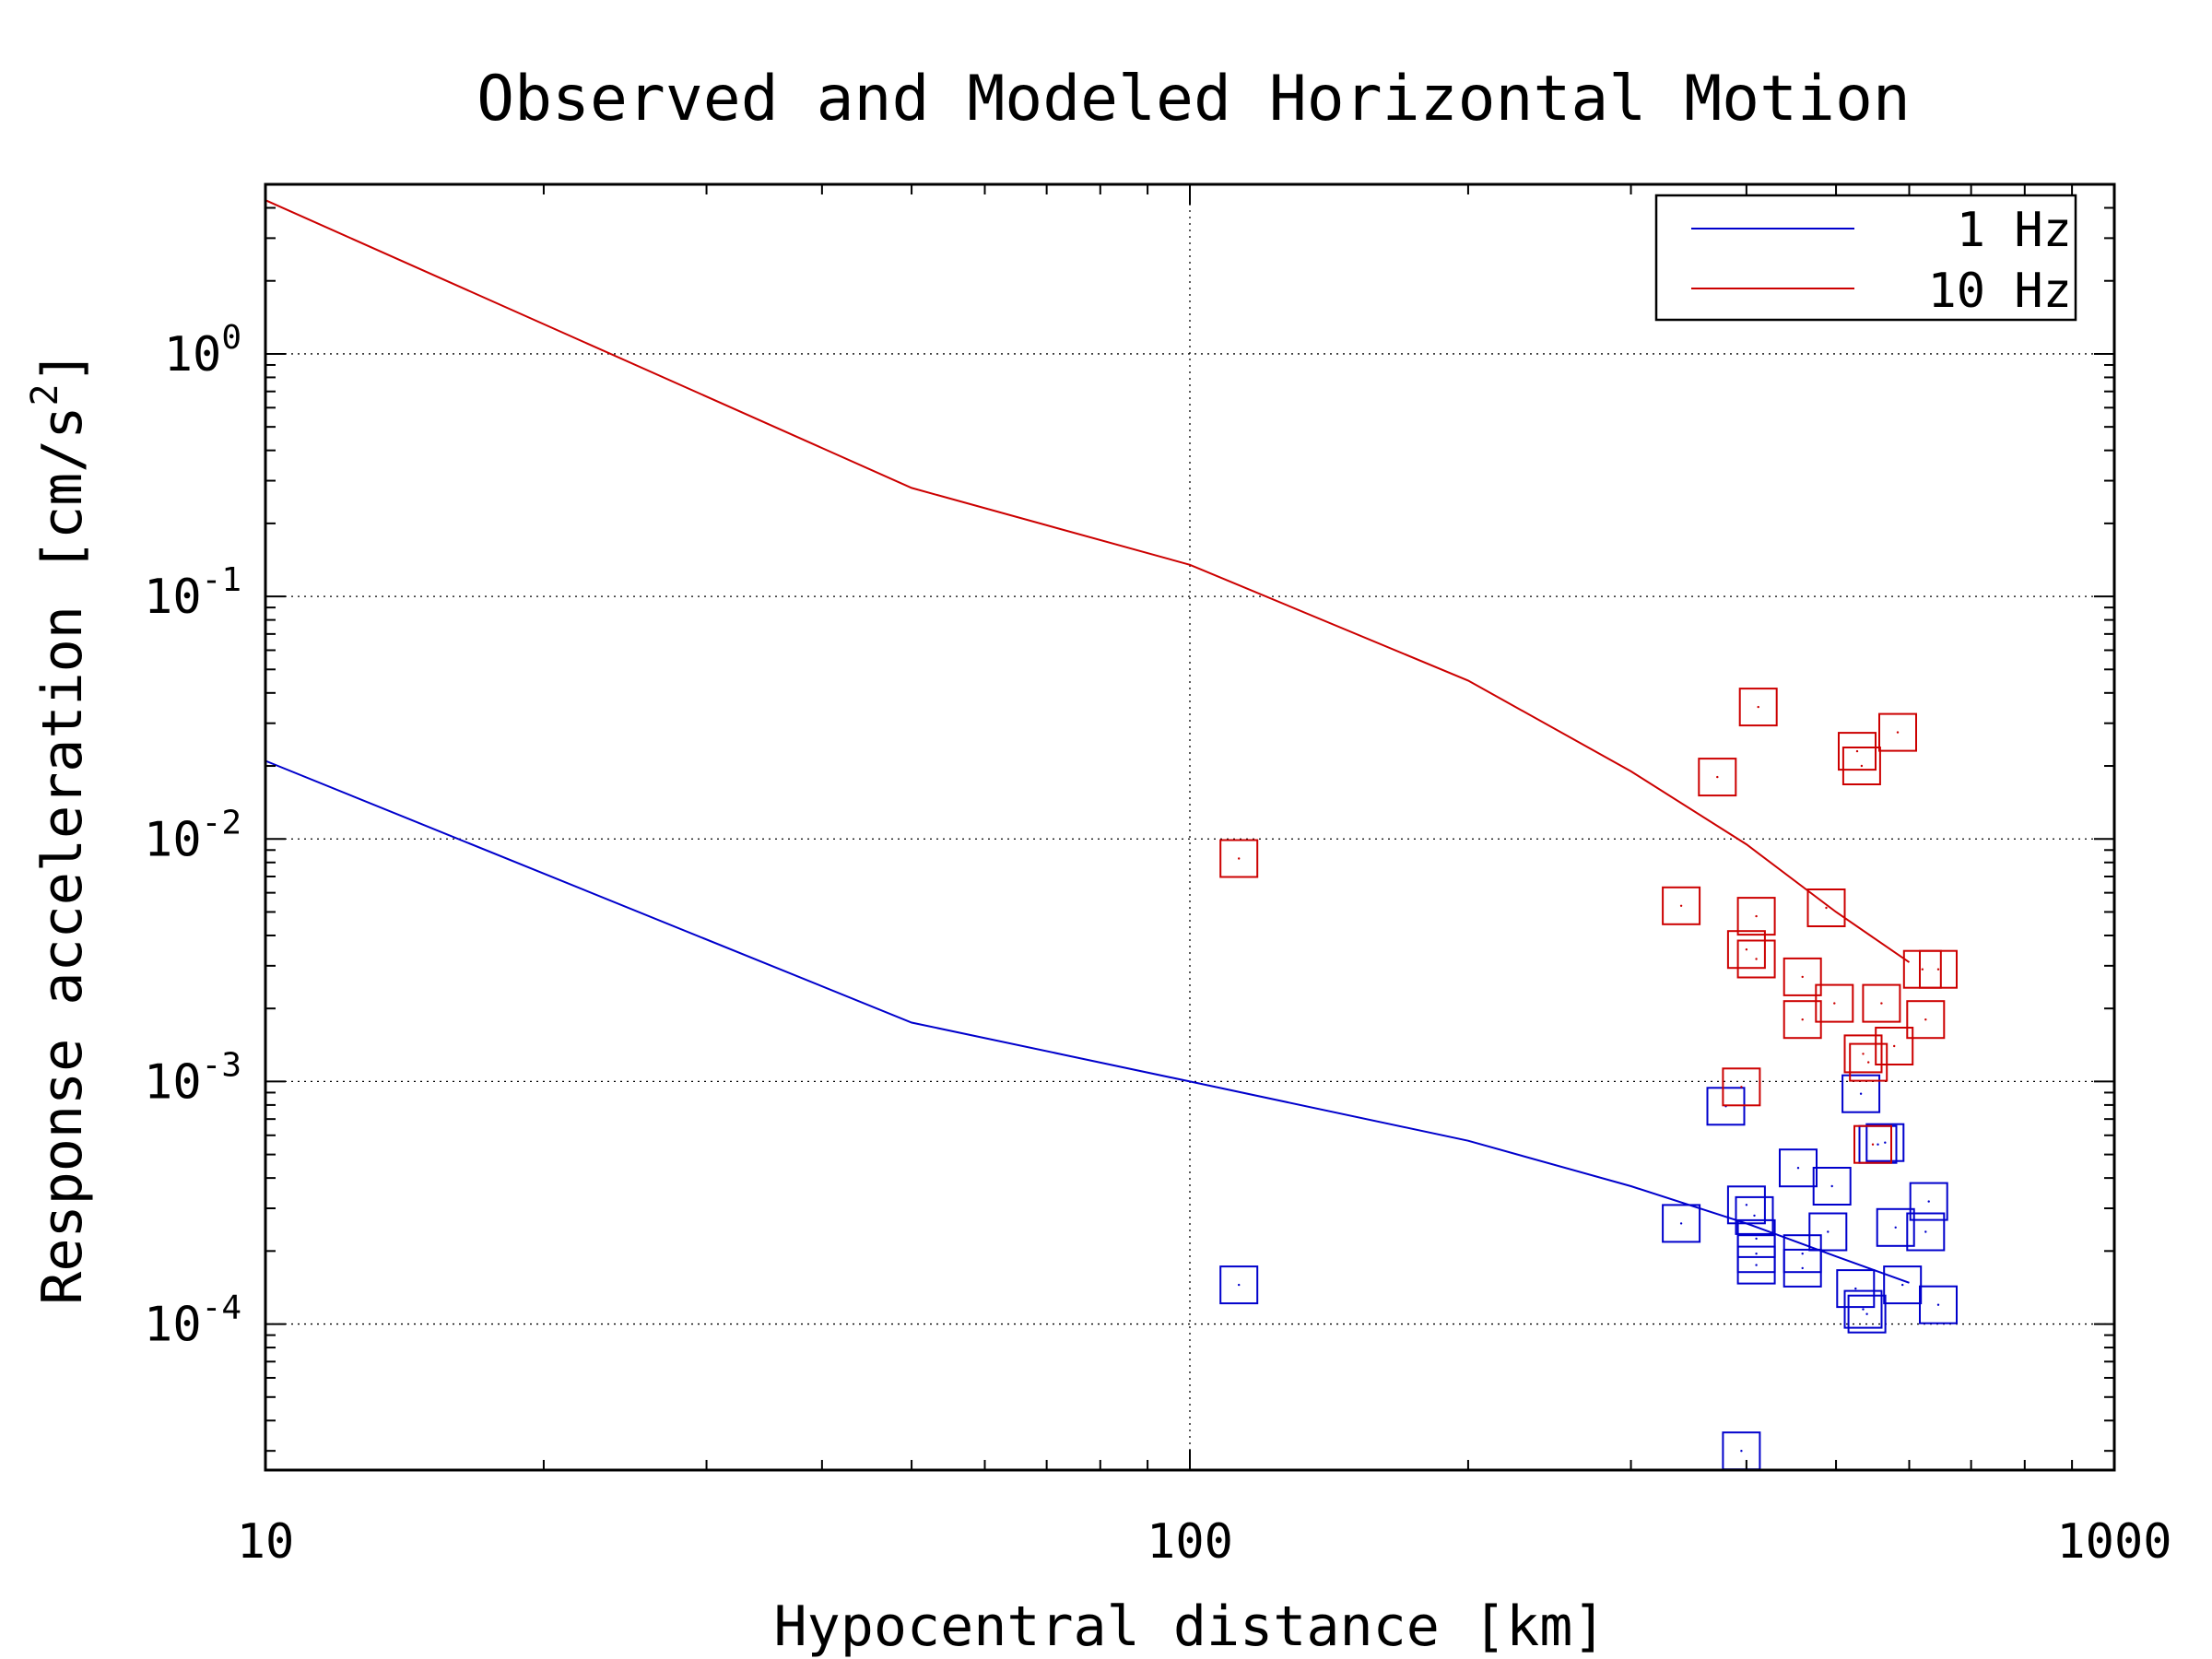 The width and height of the screenshot is (2212, 1659). Describe the element at coordinates (62, 855) in the screenshot. I see `y-axis-label-main: Response acceleration [cm/s` at that location.